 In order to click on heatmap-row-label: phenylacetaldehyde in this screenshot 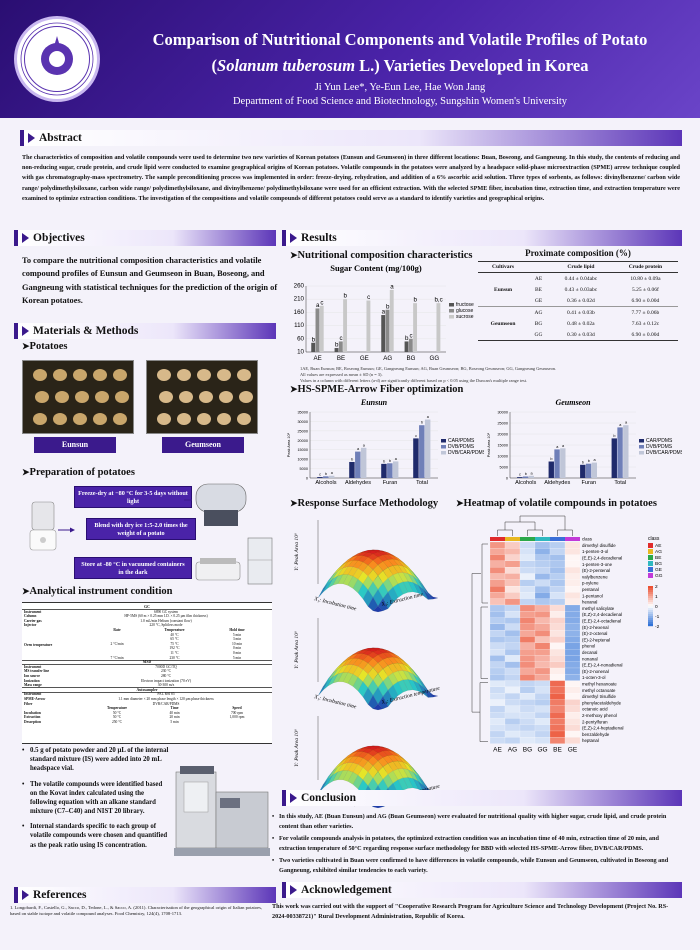, I will do `click(602, 702)`.